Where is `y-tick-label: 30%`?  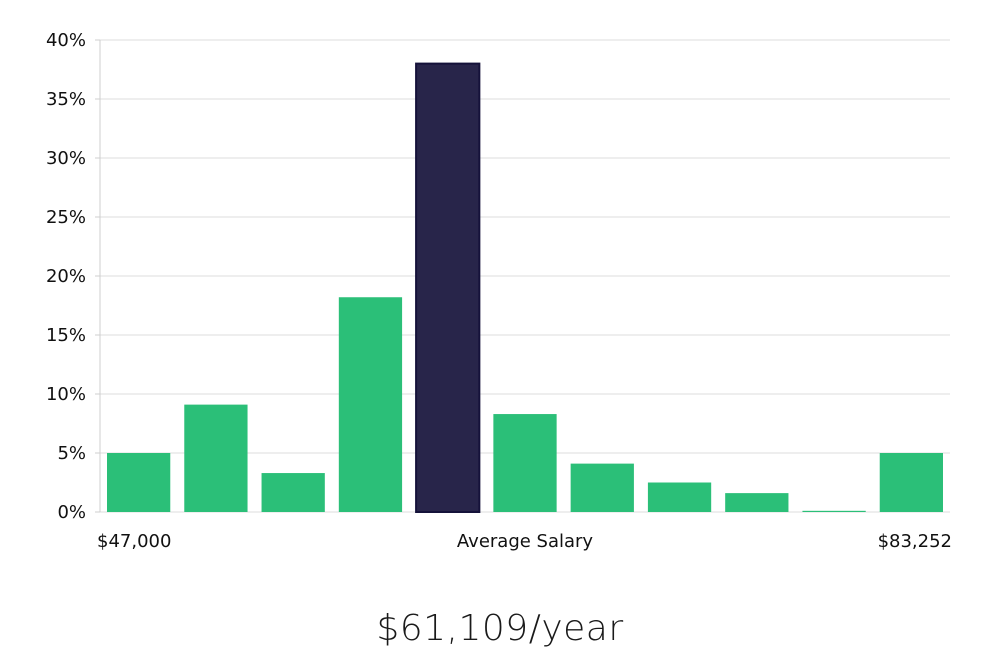
y-tick-label: 30% is located at coordinates (66, 158).